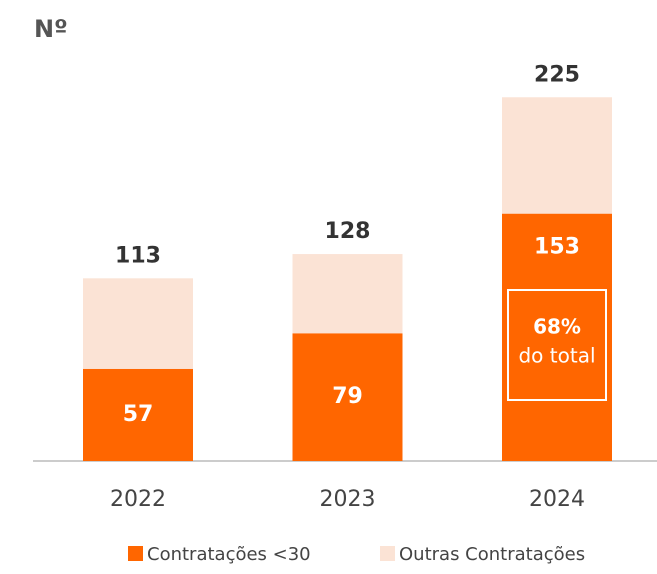 The height and width of the screenshot is (574, 657). I want to click on total-label: 128, so click(348, 231).